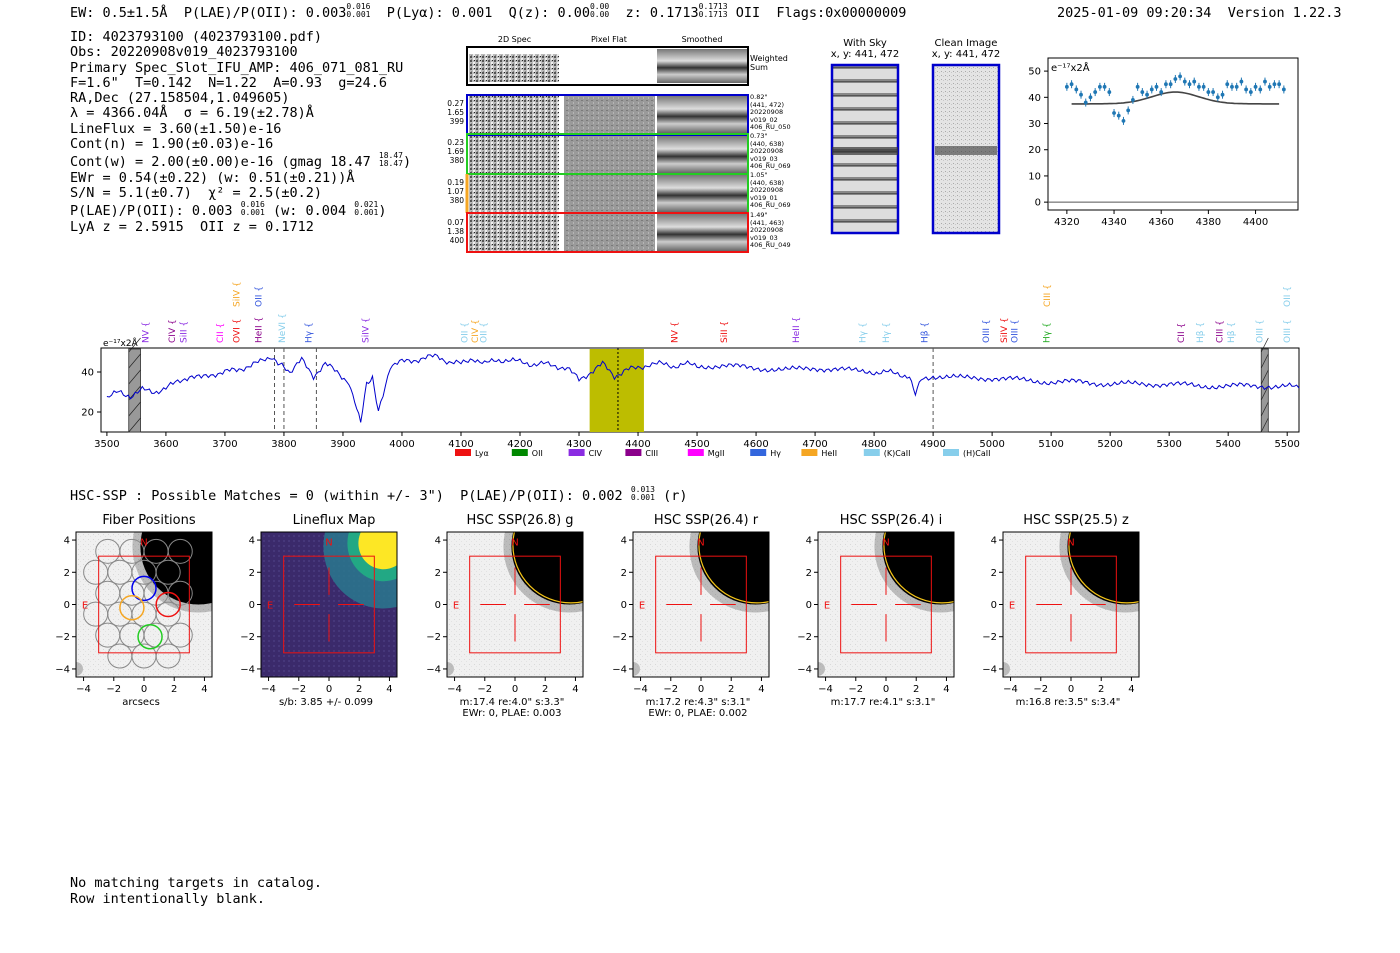 The width and height of the screenshot is (1400, 953). Describe the element at coordinates (1255, 222) in the screenshot. I see `fit-xtick-label: 4400` at that location.